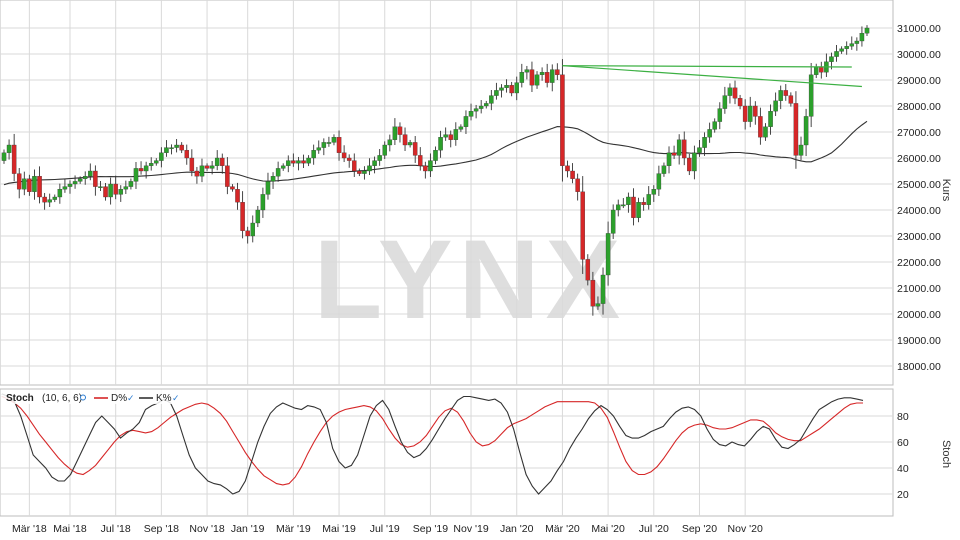  What do you see at coordinates (608, 529) in the screenshot?
I see `time-tick-label: Mai '20` at bounding box center [608, 529].